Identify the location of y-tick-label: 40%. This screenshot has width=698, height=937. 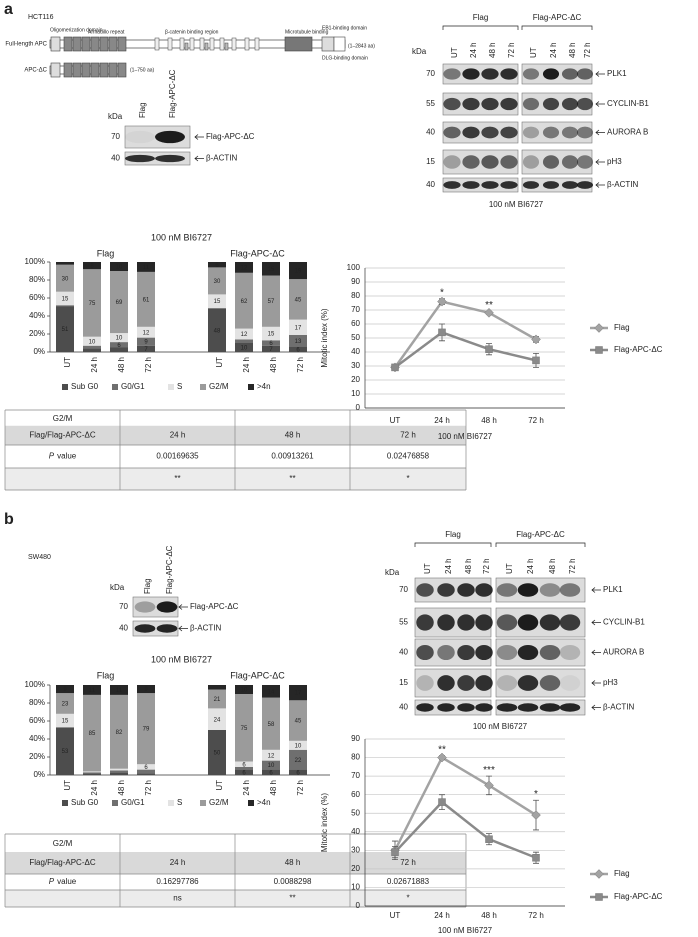
(37, 738).